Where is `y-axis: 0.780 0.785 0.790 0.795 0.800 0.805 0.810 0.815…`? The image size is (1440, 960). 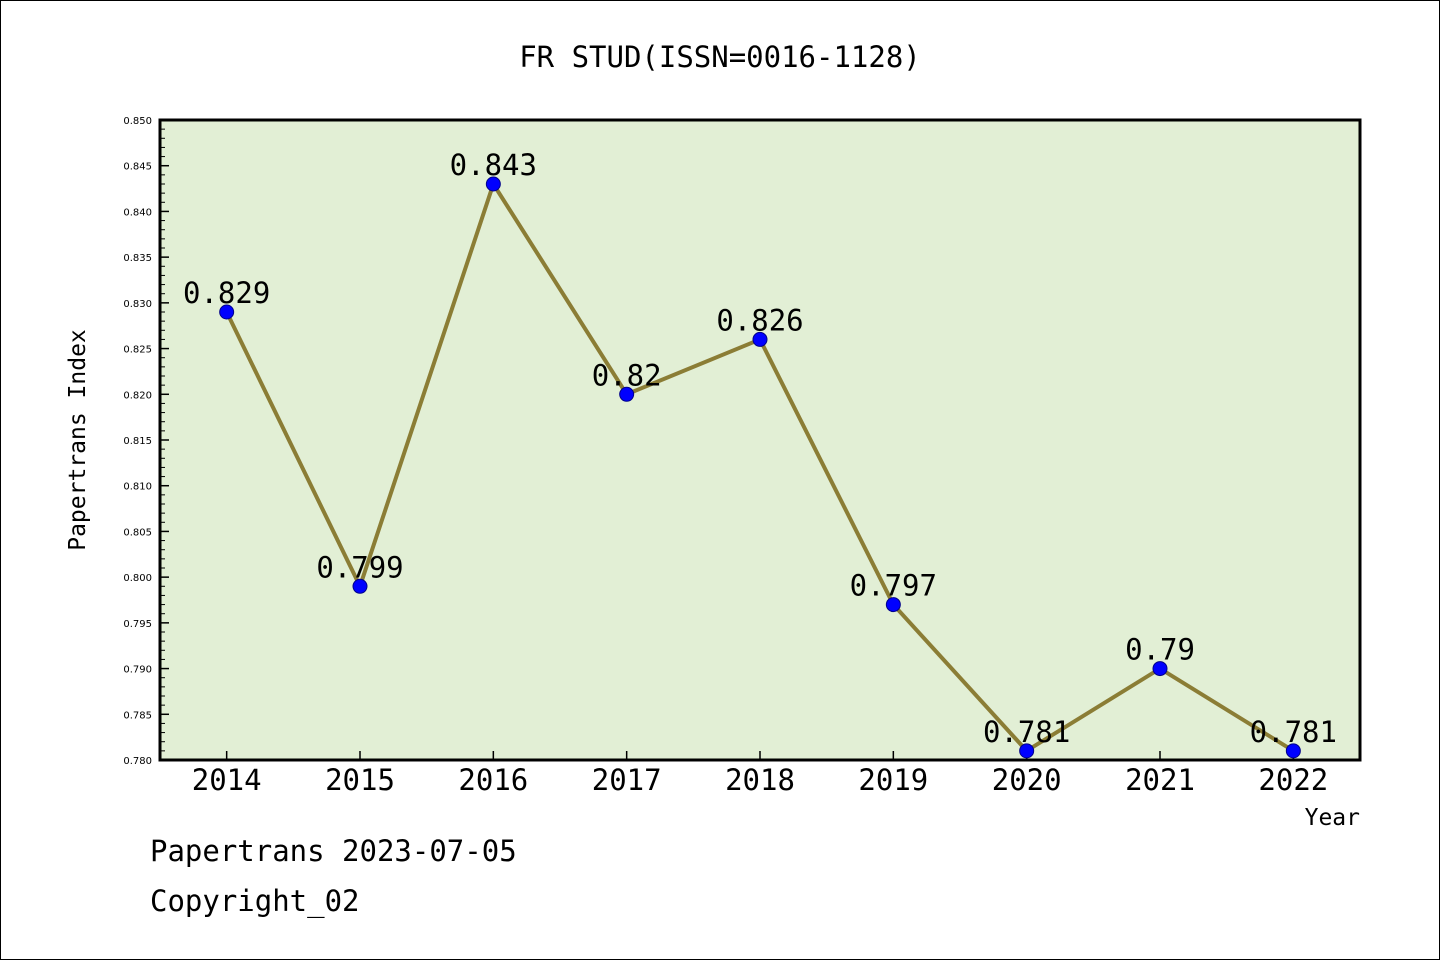 y-axis: 0.780 0.785 0.790 0.795 0.800 0.805 0.810 0.815… is located at coordinates (146, 441).